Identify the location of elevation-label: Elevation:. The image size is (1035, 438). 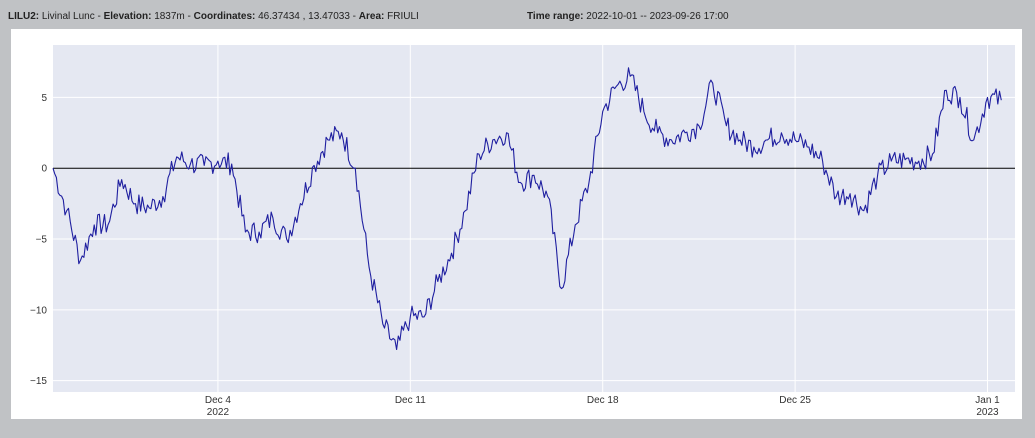
(127, 16).